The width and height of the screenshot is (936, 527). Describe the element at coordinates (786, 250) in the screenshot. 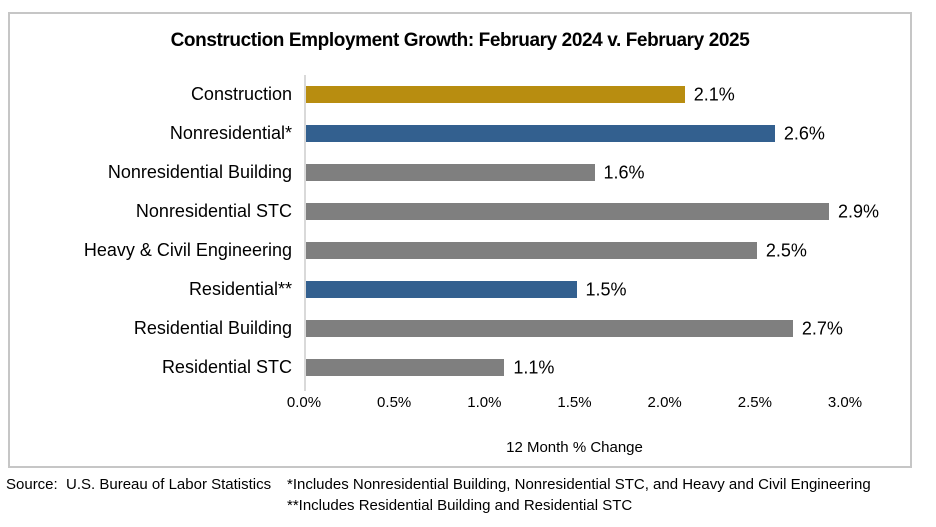

I see `value-label-heavy-civil-engineering: 2.5%` at that location.